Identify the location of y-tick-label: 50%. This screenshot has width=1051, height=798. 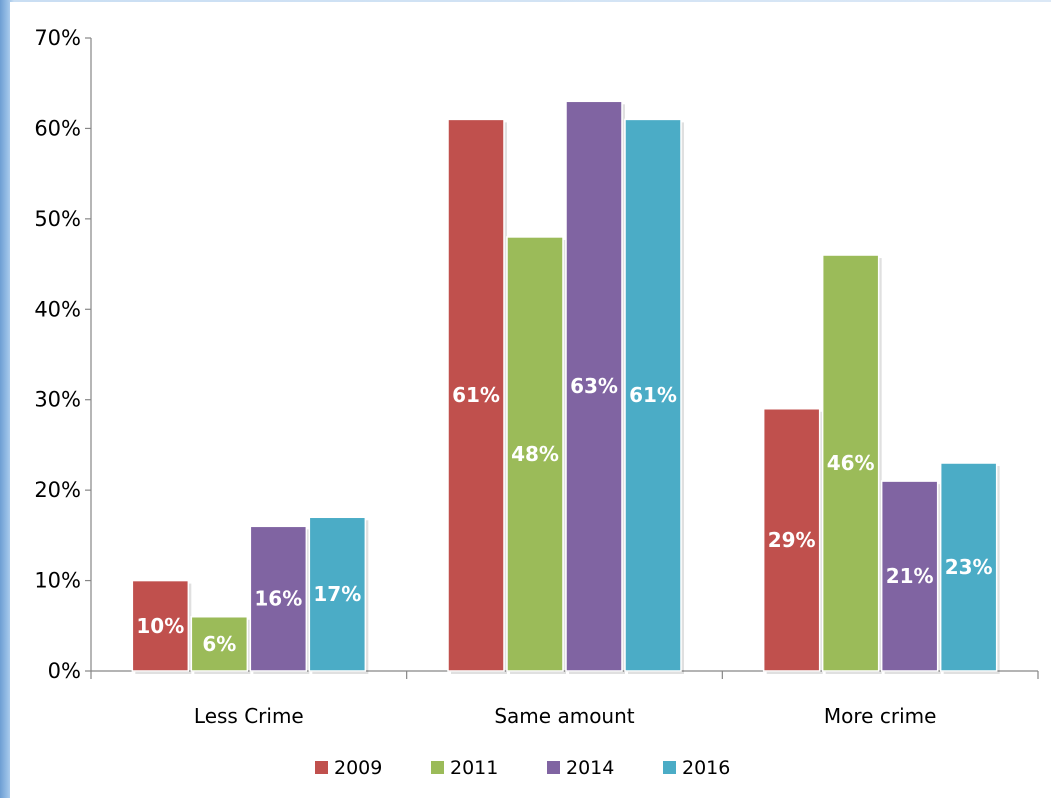
(57, 219).